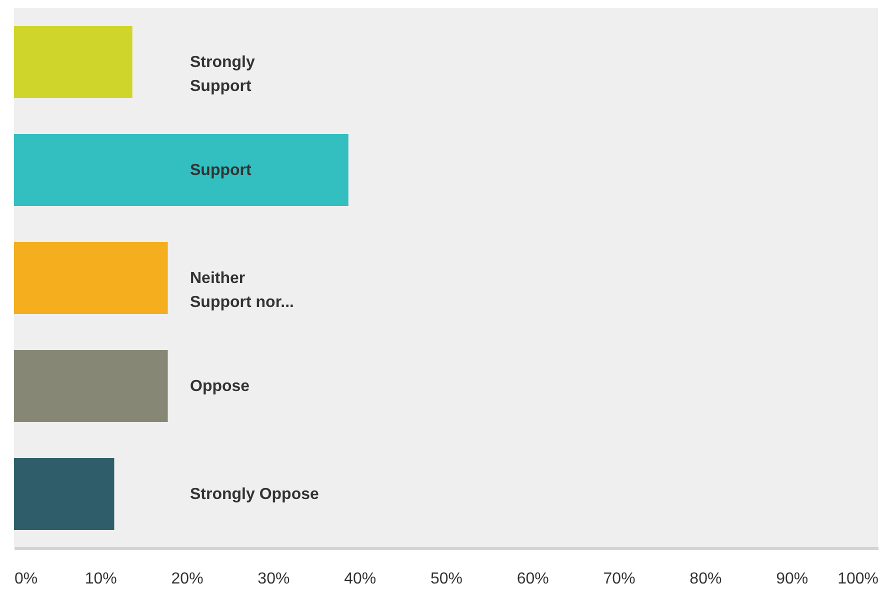 The height and width of the screenshot is (590, 880). Describe the element at coordinates (222, 74) in the screenshot. I see `y-tick-label: Strongly Support` at that location.